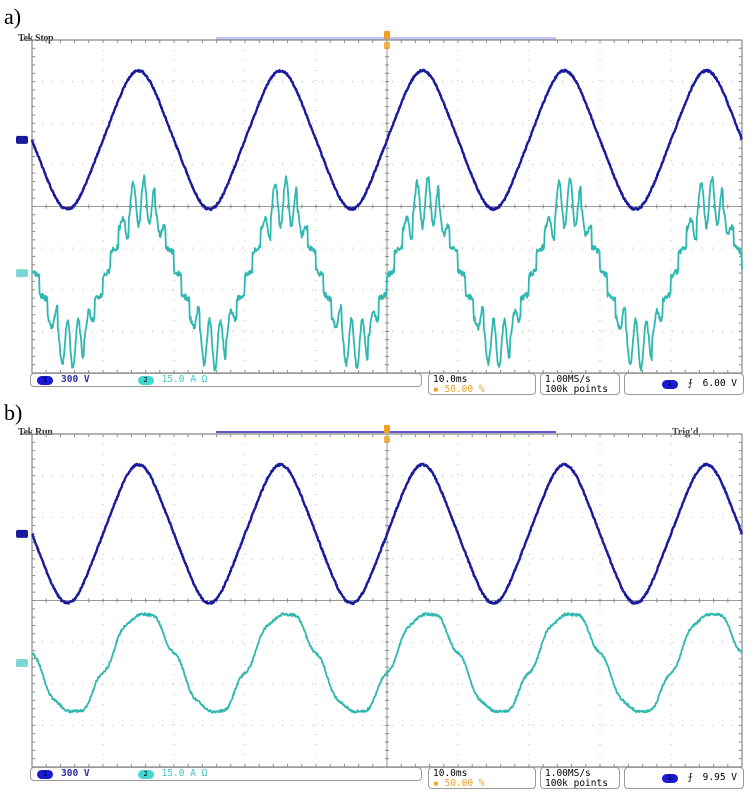 The height and width of the screenshot is (800, 755). Describe the element at coordinates (719, 383) in the screenshot. I see `trigger-level: 6.00 V` at that location.